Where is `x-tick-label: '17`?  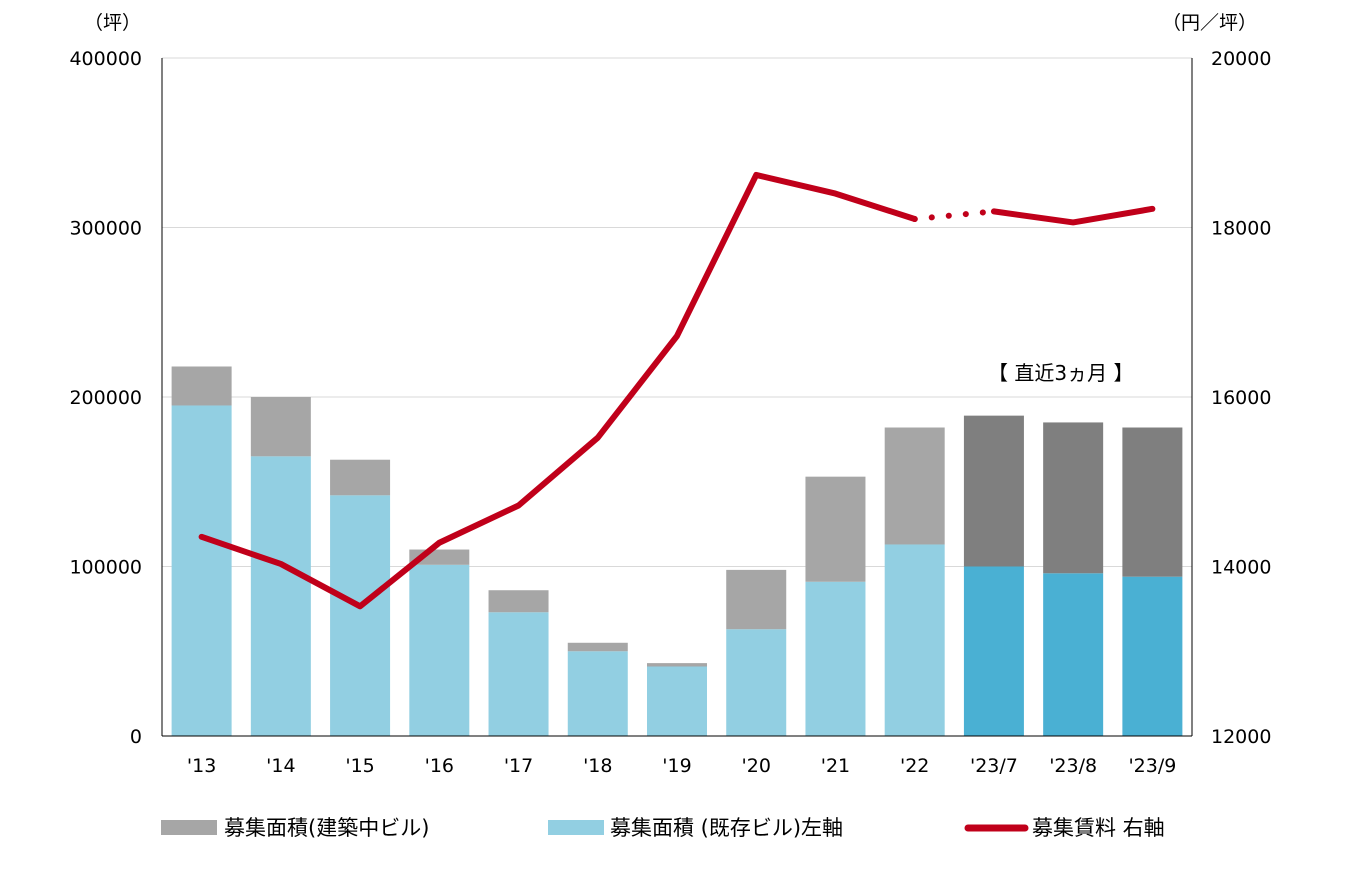 x-tick-label: '17 is located at coordinates (518, 766).